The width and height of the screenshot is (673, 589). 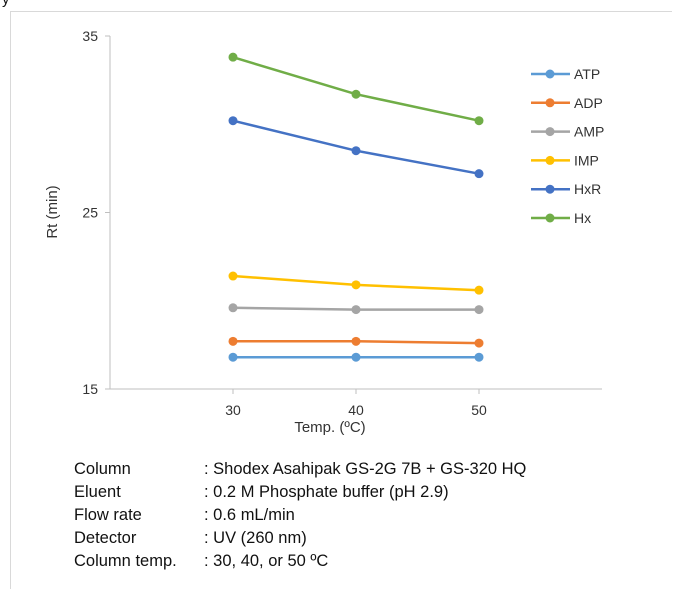 I want to click on clipped-top-text: y, so click(x=6, y=4).